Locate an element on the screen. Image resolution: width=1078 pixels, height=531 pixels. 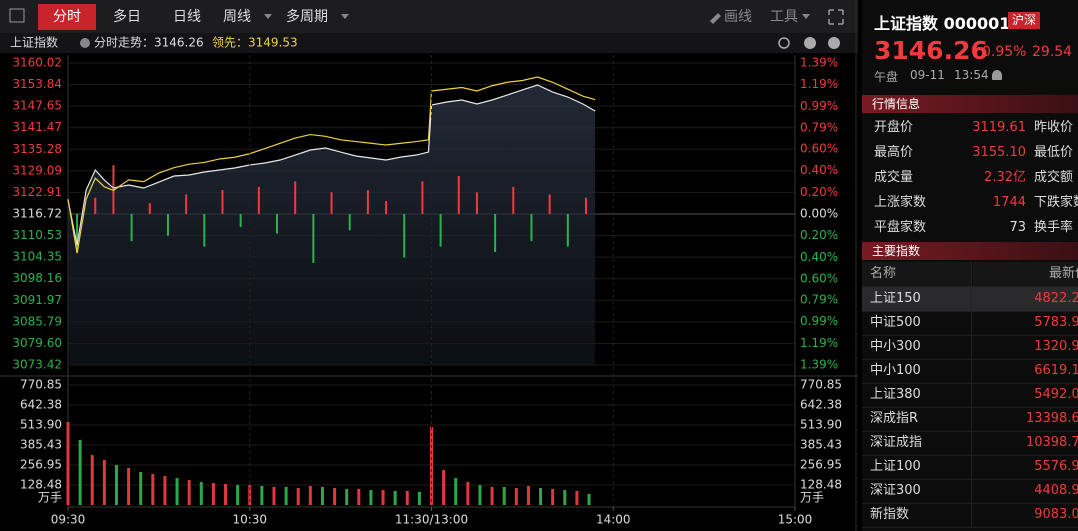
x-tick-label: 09:30 is located at coordinates (68, 520).